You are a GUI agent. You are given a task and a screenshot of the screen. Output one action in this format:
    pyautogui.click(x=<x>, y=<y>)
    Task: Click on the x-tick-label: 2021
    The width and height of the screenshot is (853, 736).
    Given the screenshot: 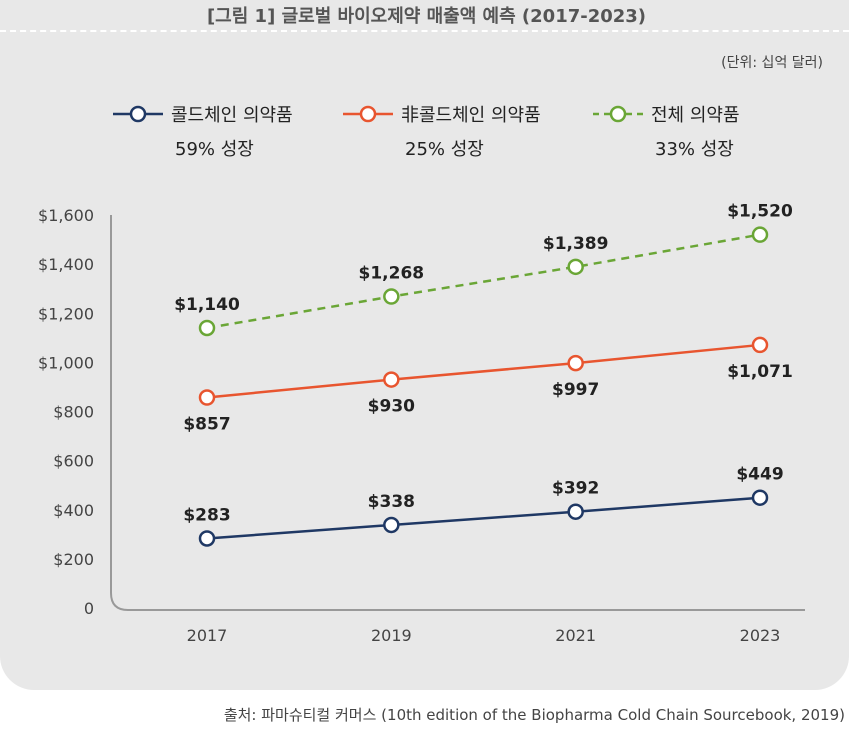 What is the action you would take?
    pyautogui.click(x=575, y=635)
    